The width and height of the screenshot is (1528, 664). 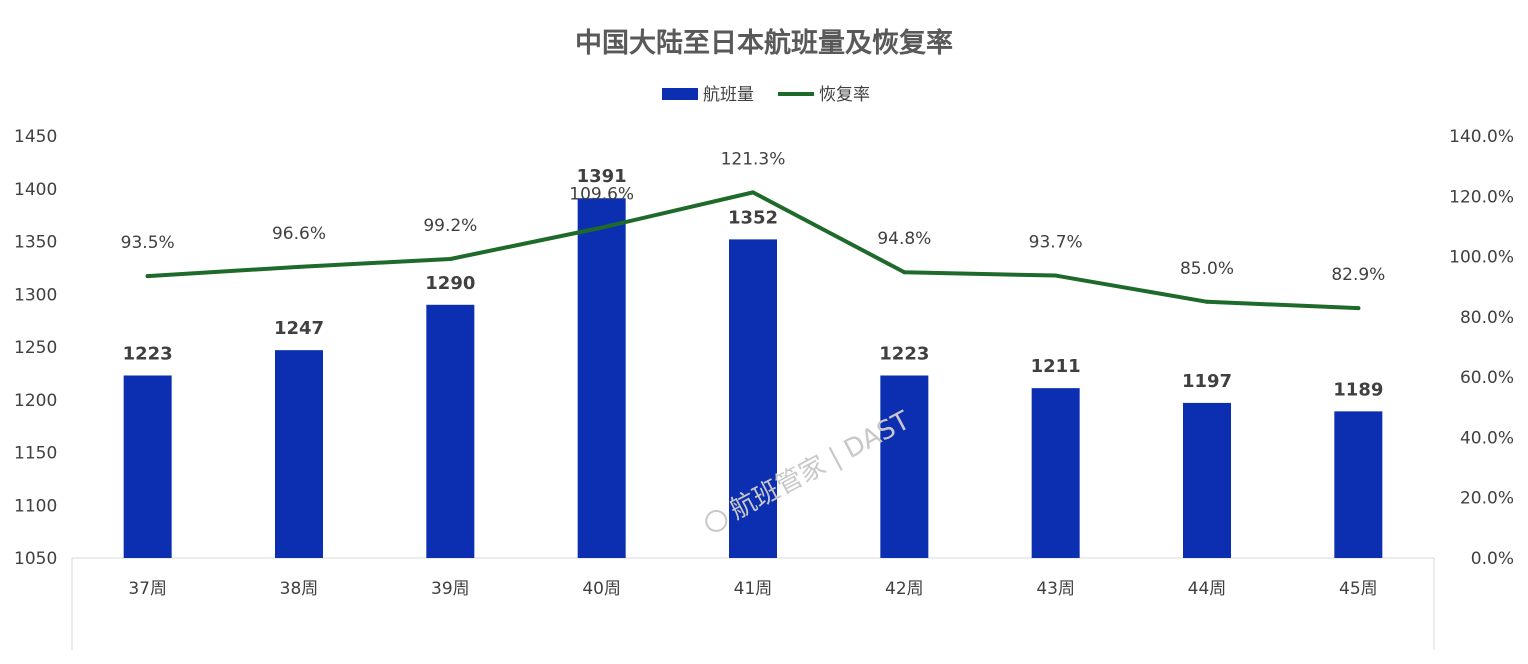 I want to click on y-left-tick-label: 1050, so click(x=35, y=559).